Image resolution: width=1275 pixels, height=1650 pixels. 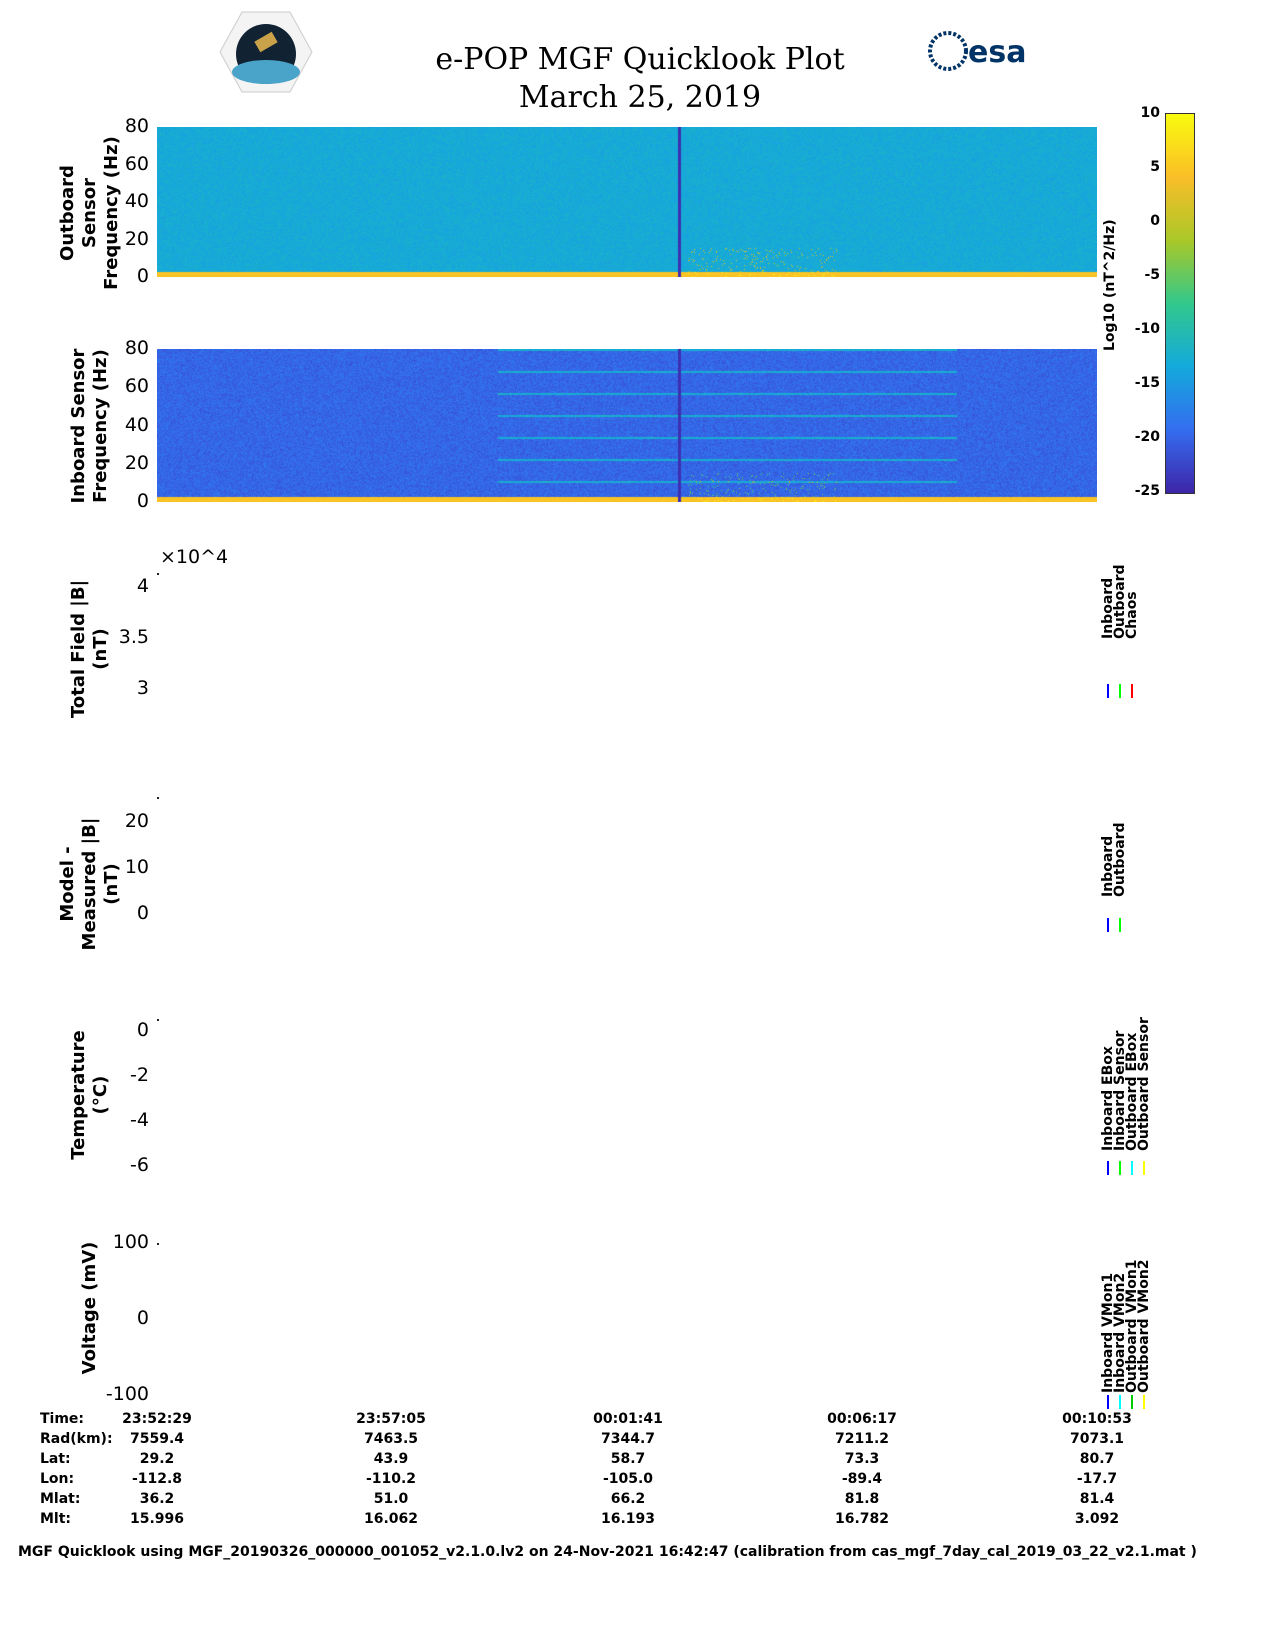 I want to click on plot-date: March 25, 2019, so click(x=640, y=97).